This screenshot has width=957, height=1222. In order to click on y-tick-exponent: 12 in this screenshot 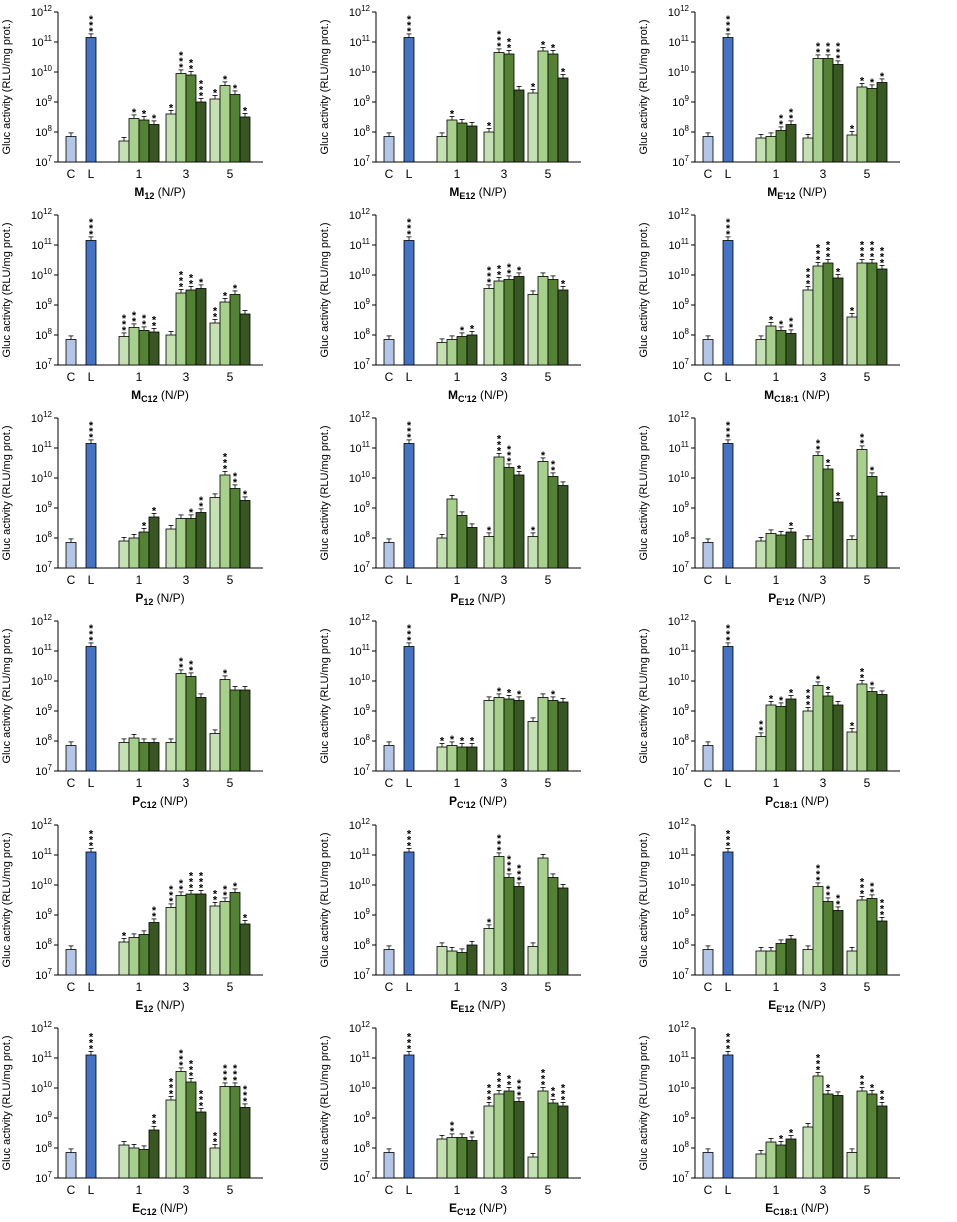, I will do `click(365, 1024)`.